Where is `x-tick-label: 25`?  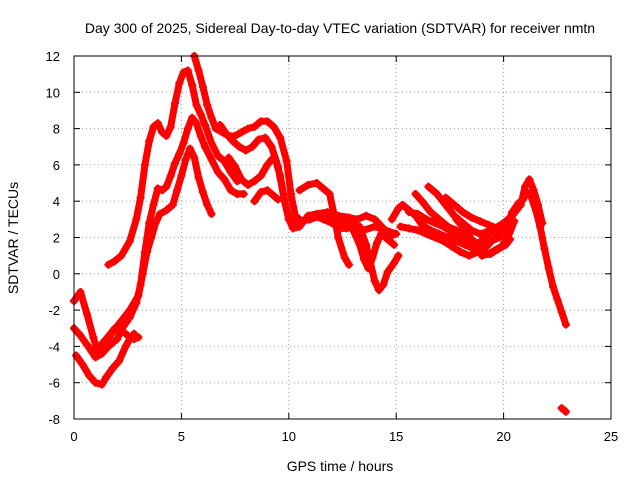 x-tick-label: 25 is located at coordinates (611, 436).